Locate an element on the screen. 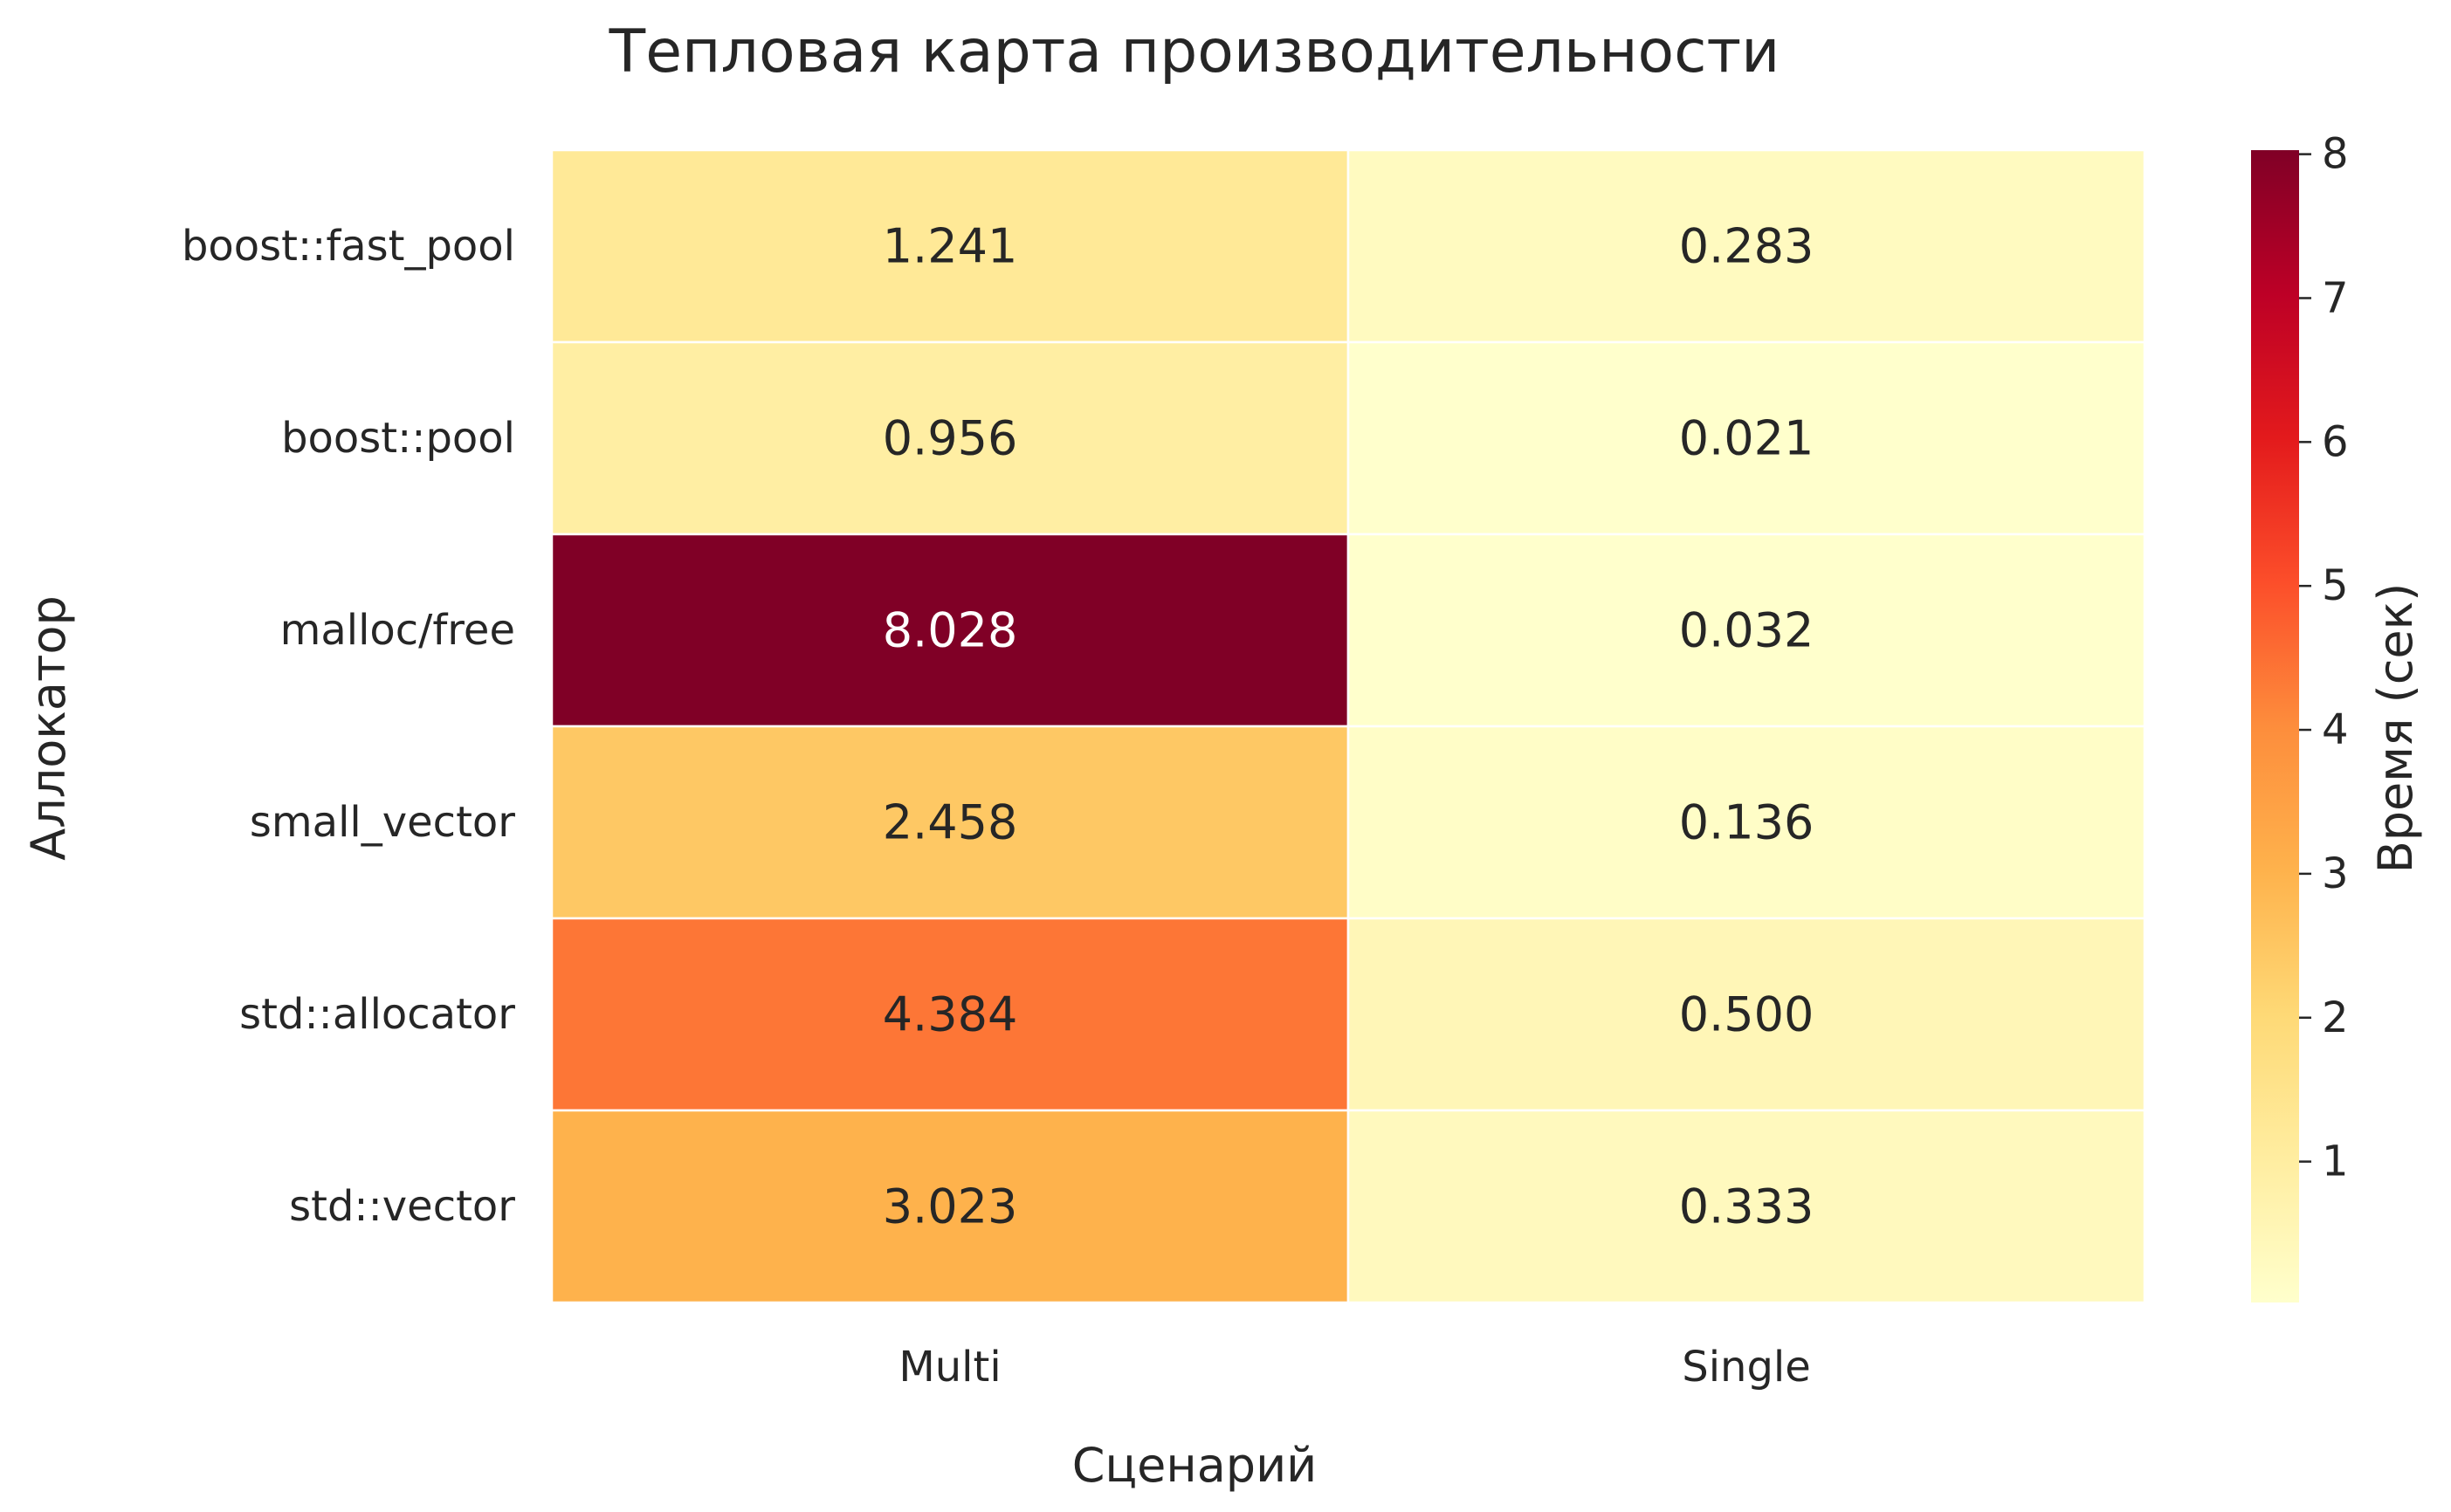 The width and height of the screenshot is (2451, 1512). cell-value-label: 4.384 is located at coordinates (950, 1015).